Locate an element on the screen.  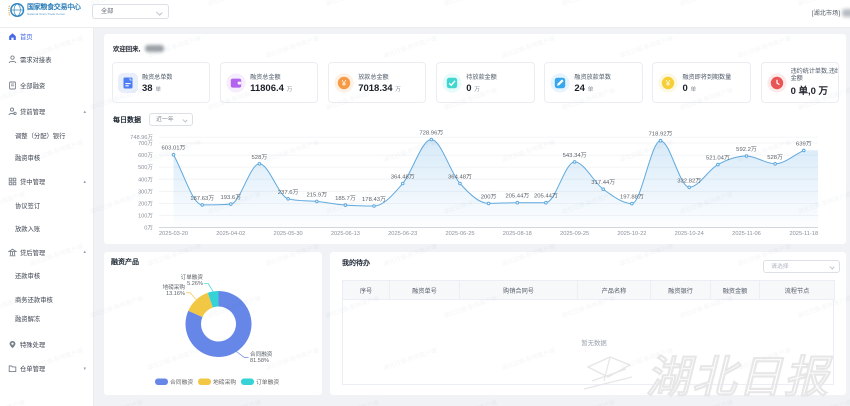
svg-text: 700万 is located at coordinates (145, 143).